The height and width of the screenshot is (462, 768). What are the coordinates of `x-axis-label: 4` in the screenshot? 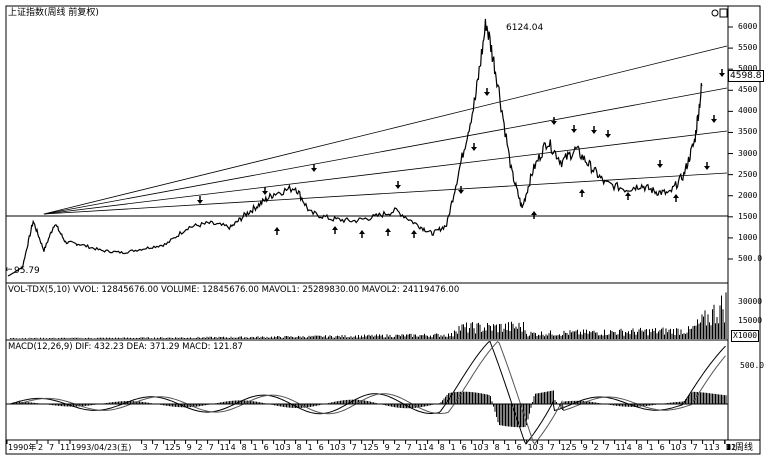 It's located at (729, 447).